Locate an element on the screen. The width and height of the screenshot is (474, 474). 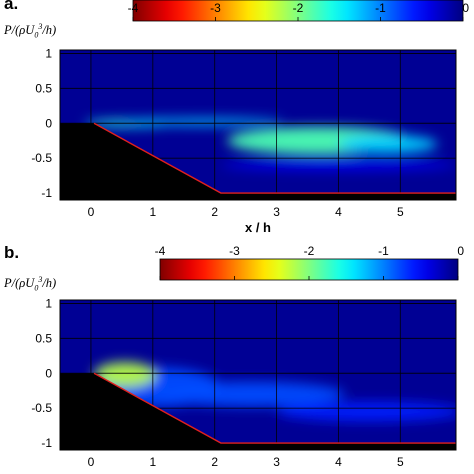
panel-label: a. is located at coordinates (11, 6).